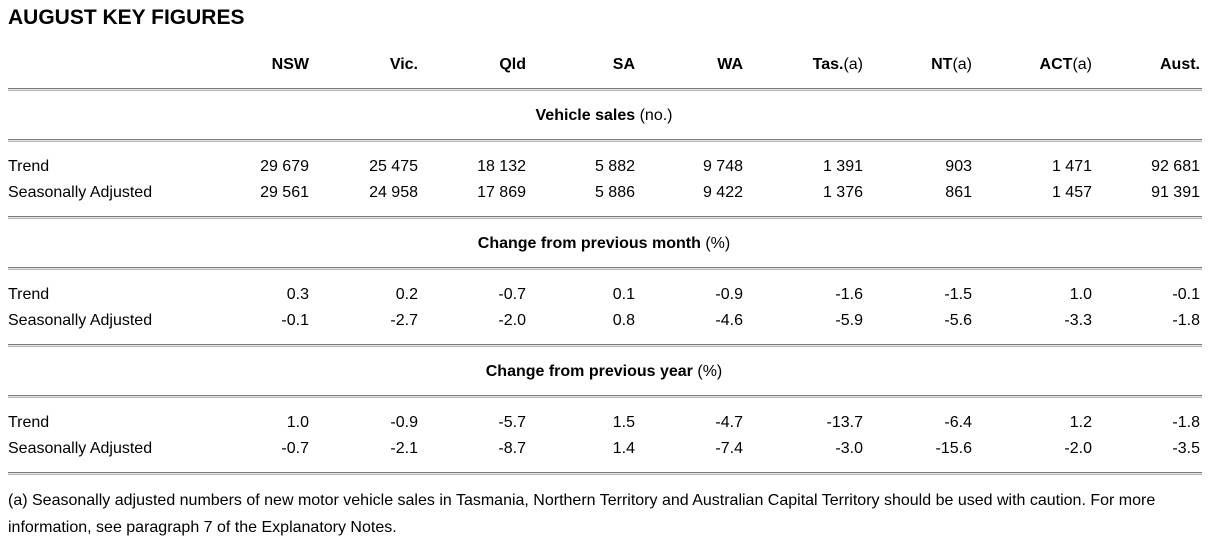 This screenshot has width=1209, height=545. I want to click on table-cell: -7.4, so click(729, 448).